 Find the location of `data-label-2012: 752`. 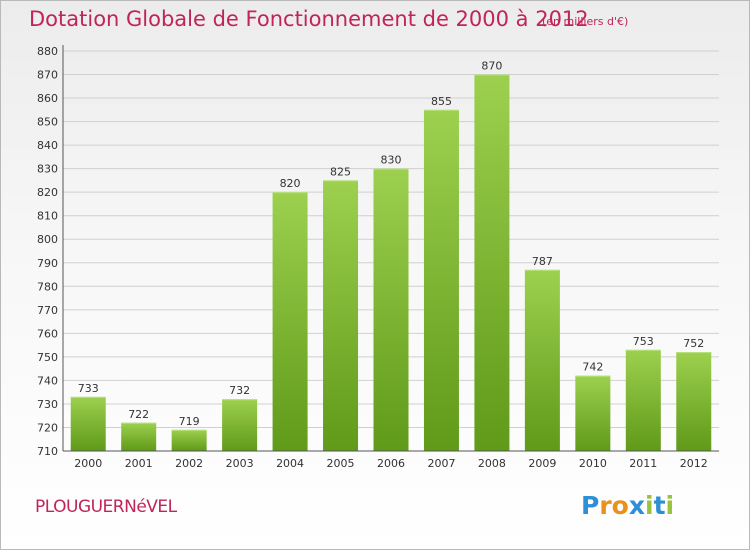

data-label-2012: 752 is located at coordinates (693, 343).